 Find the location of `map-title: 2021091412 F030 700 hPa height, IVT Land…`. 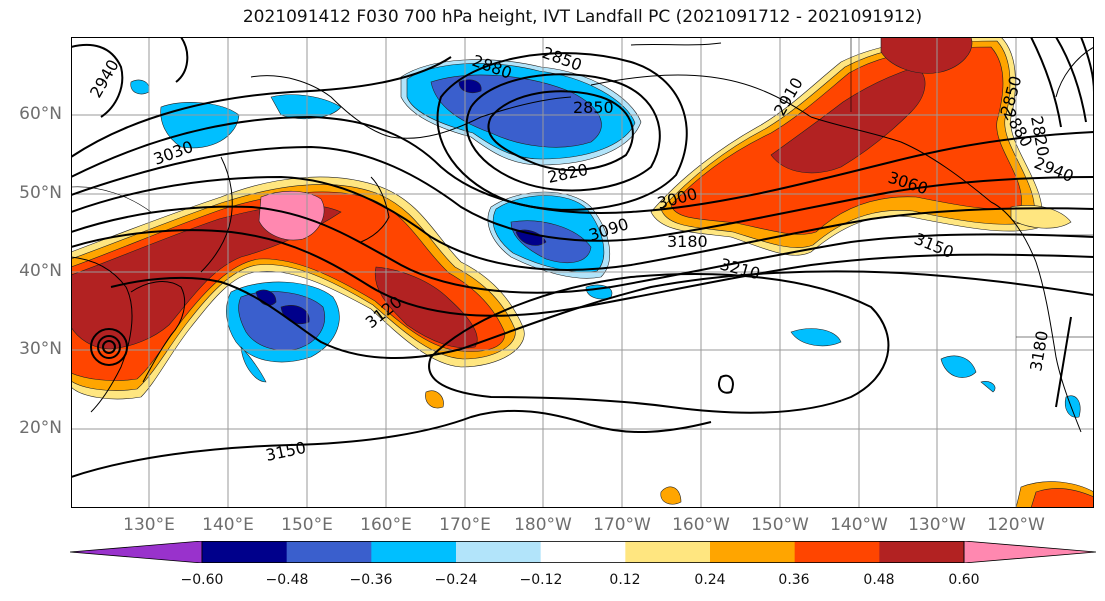

map-title: 2021091412 F030 700 hPa height, IVT Land… is located at coordinates (582, 17).